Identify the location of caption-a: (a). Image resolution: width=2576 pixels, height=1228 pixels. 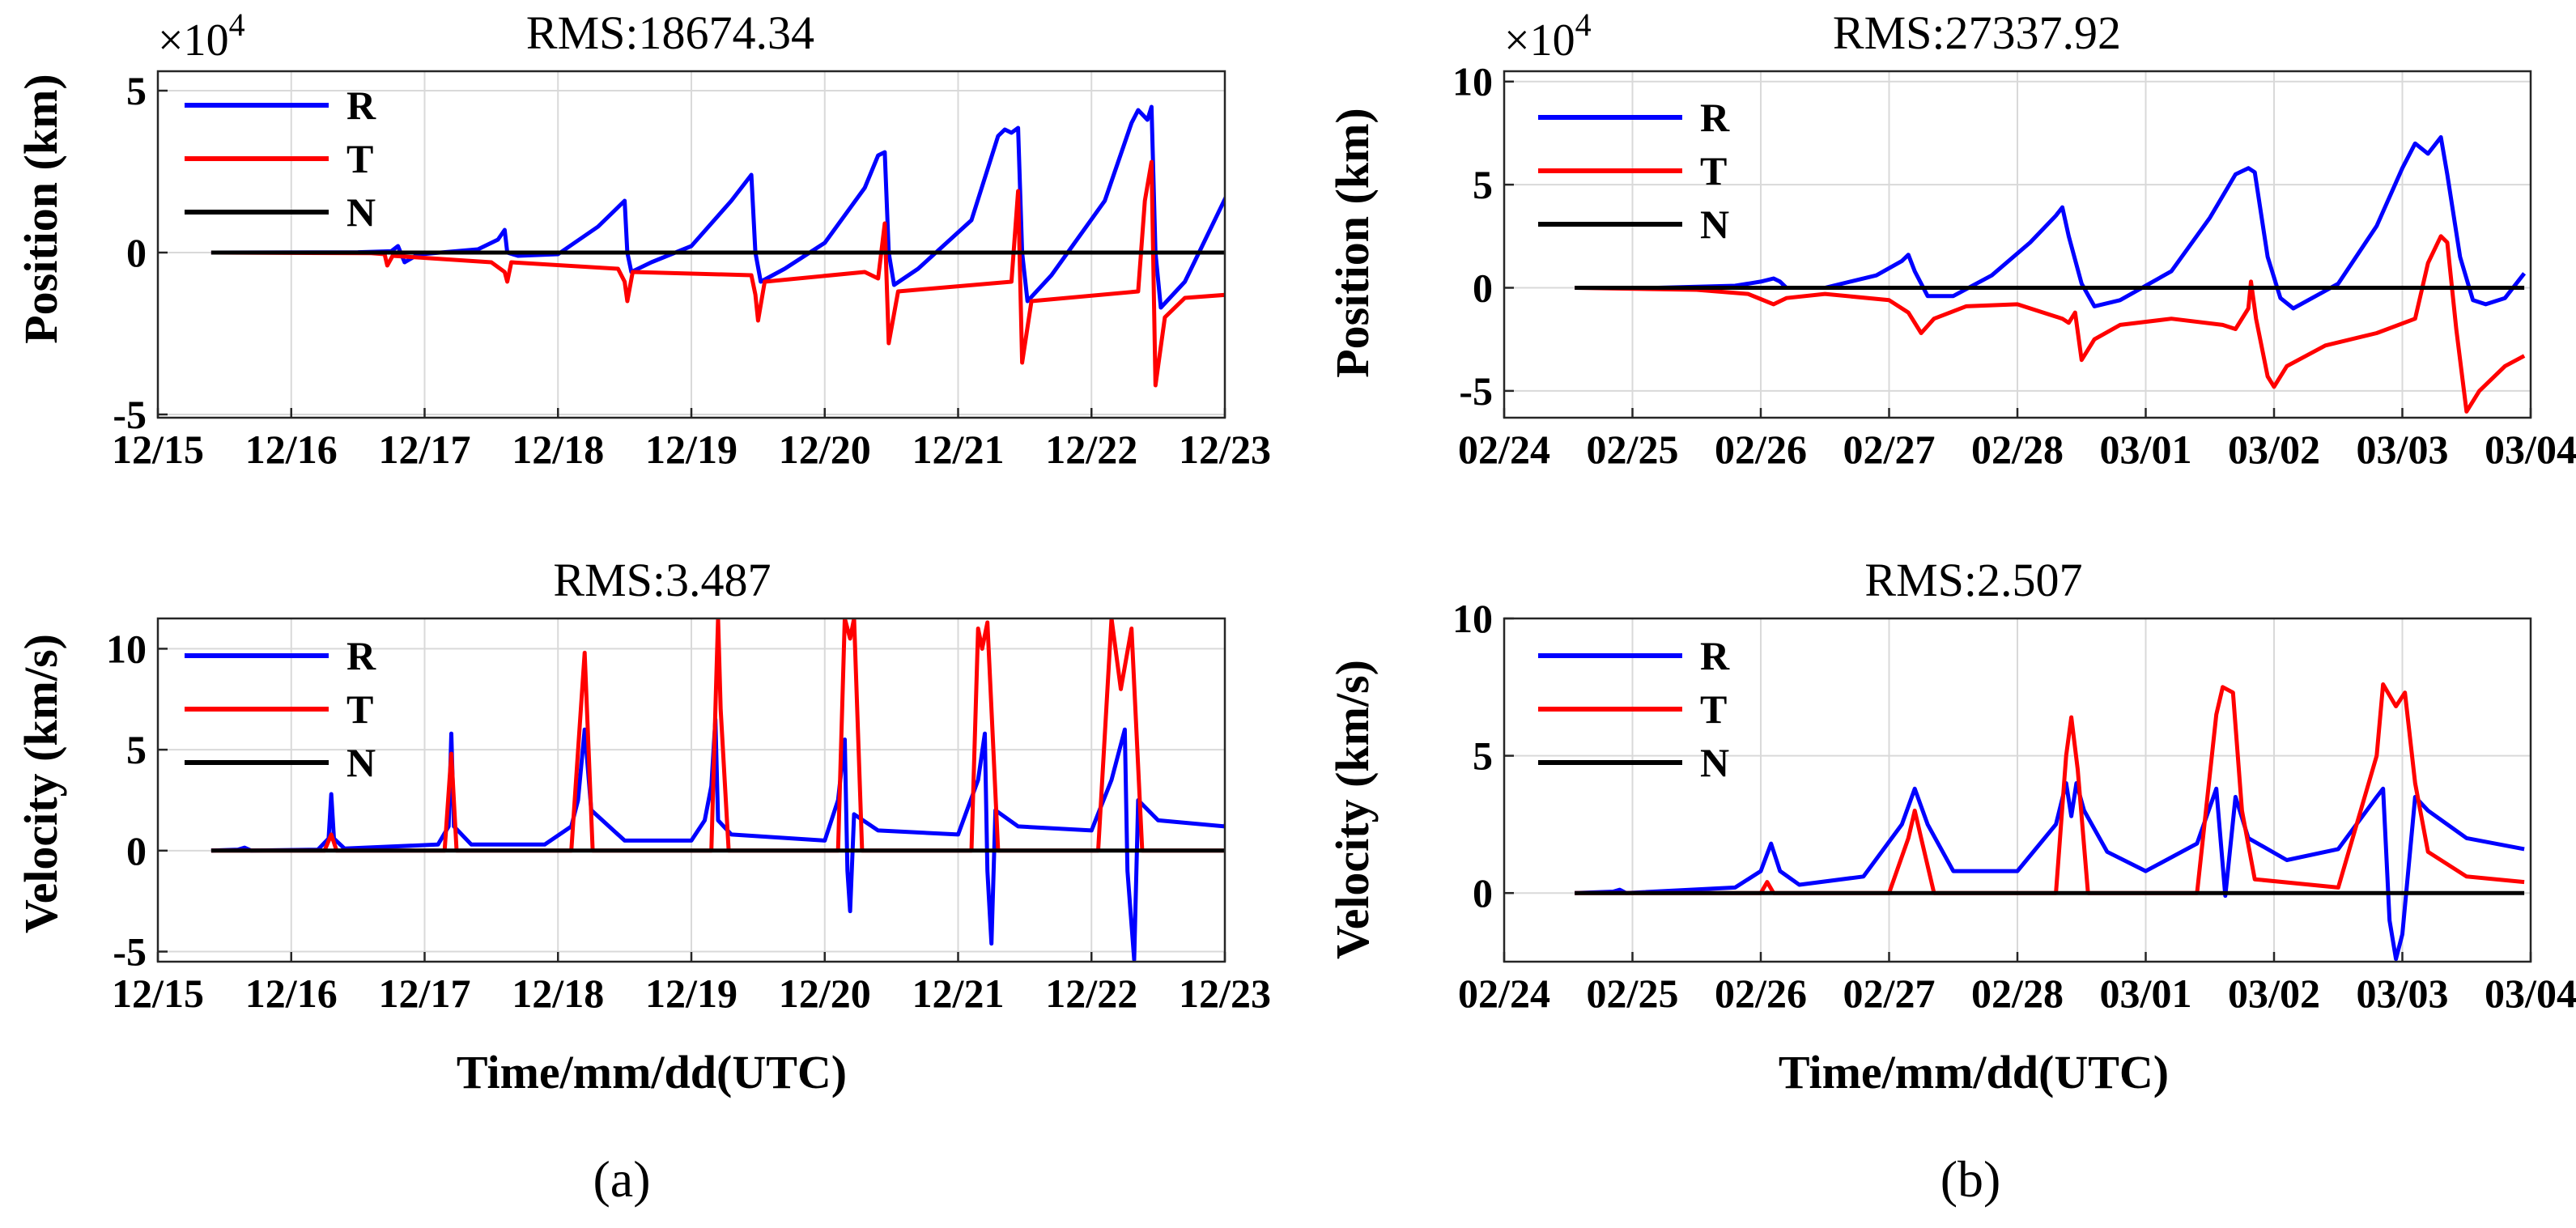
(621, 1179).